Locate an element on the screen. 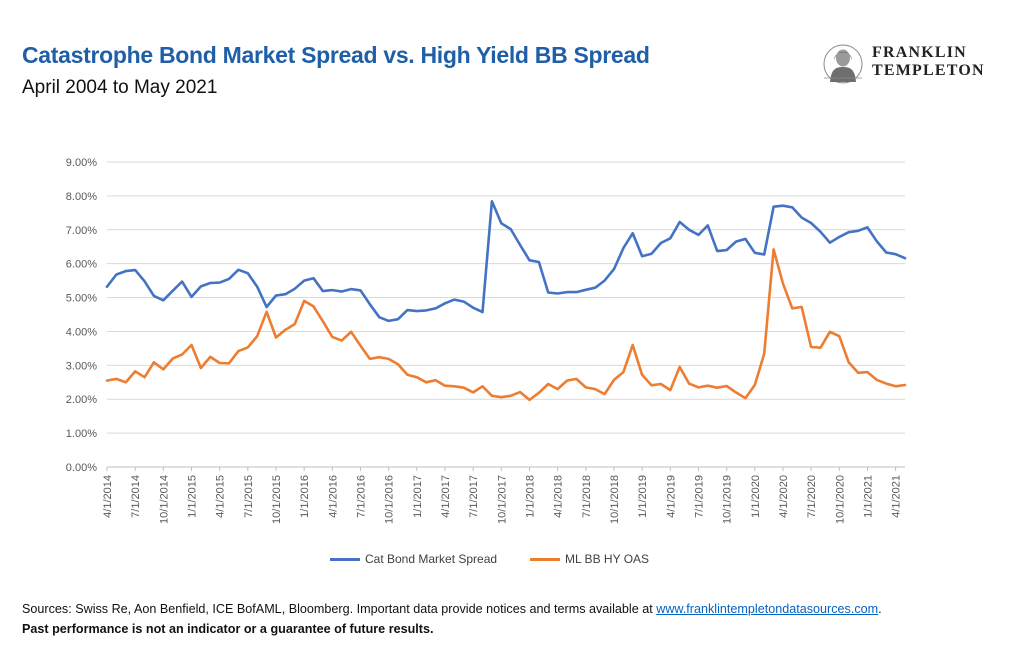  x-tick-label: 4/1/2021 is located at coordinates (897, 496).